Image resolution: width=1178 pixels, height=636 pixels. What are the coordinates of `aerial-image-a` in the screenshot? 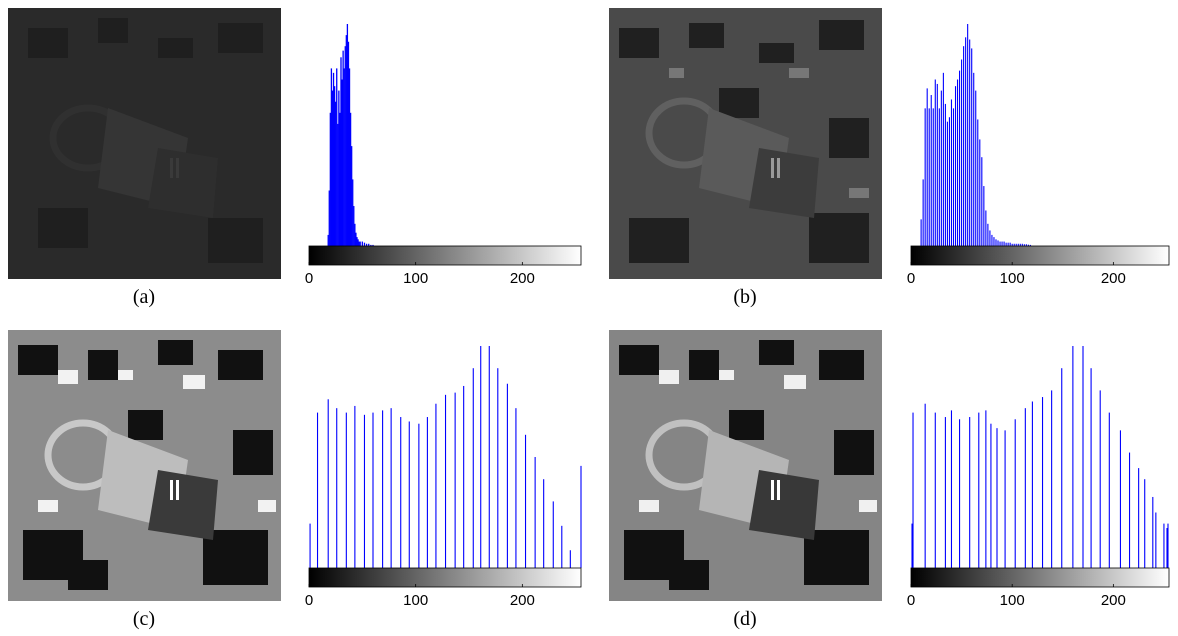 It's located at (144, 143).